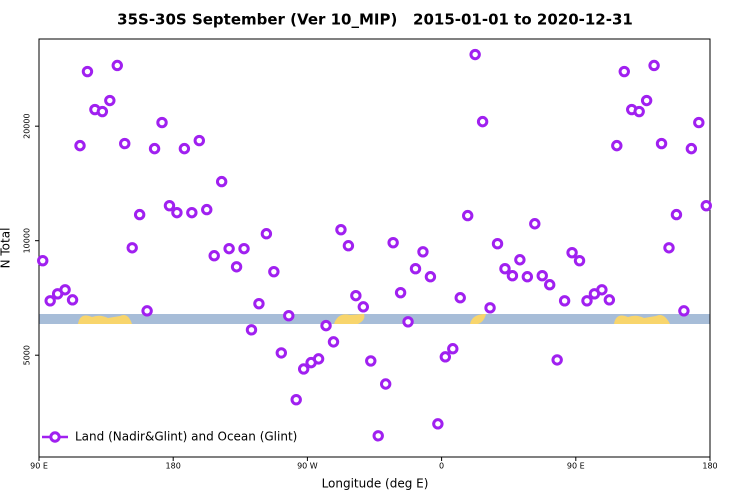 This screenshot has width=750, height=500. I want to click on x-tick-label: 0, so click(441, 466).